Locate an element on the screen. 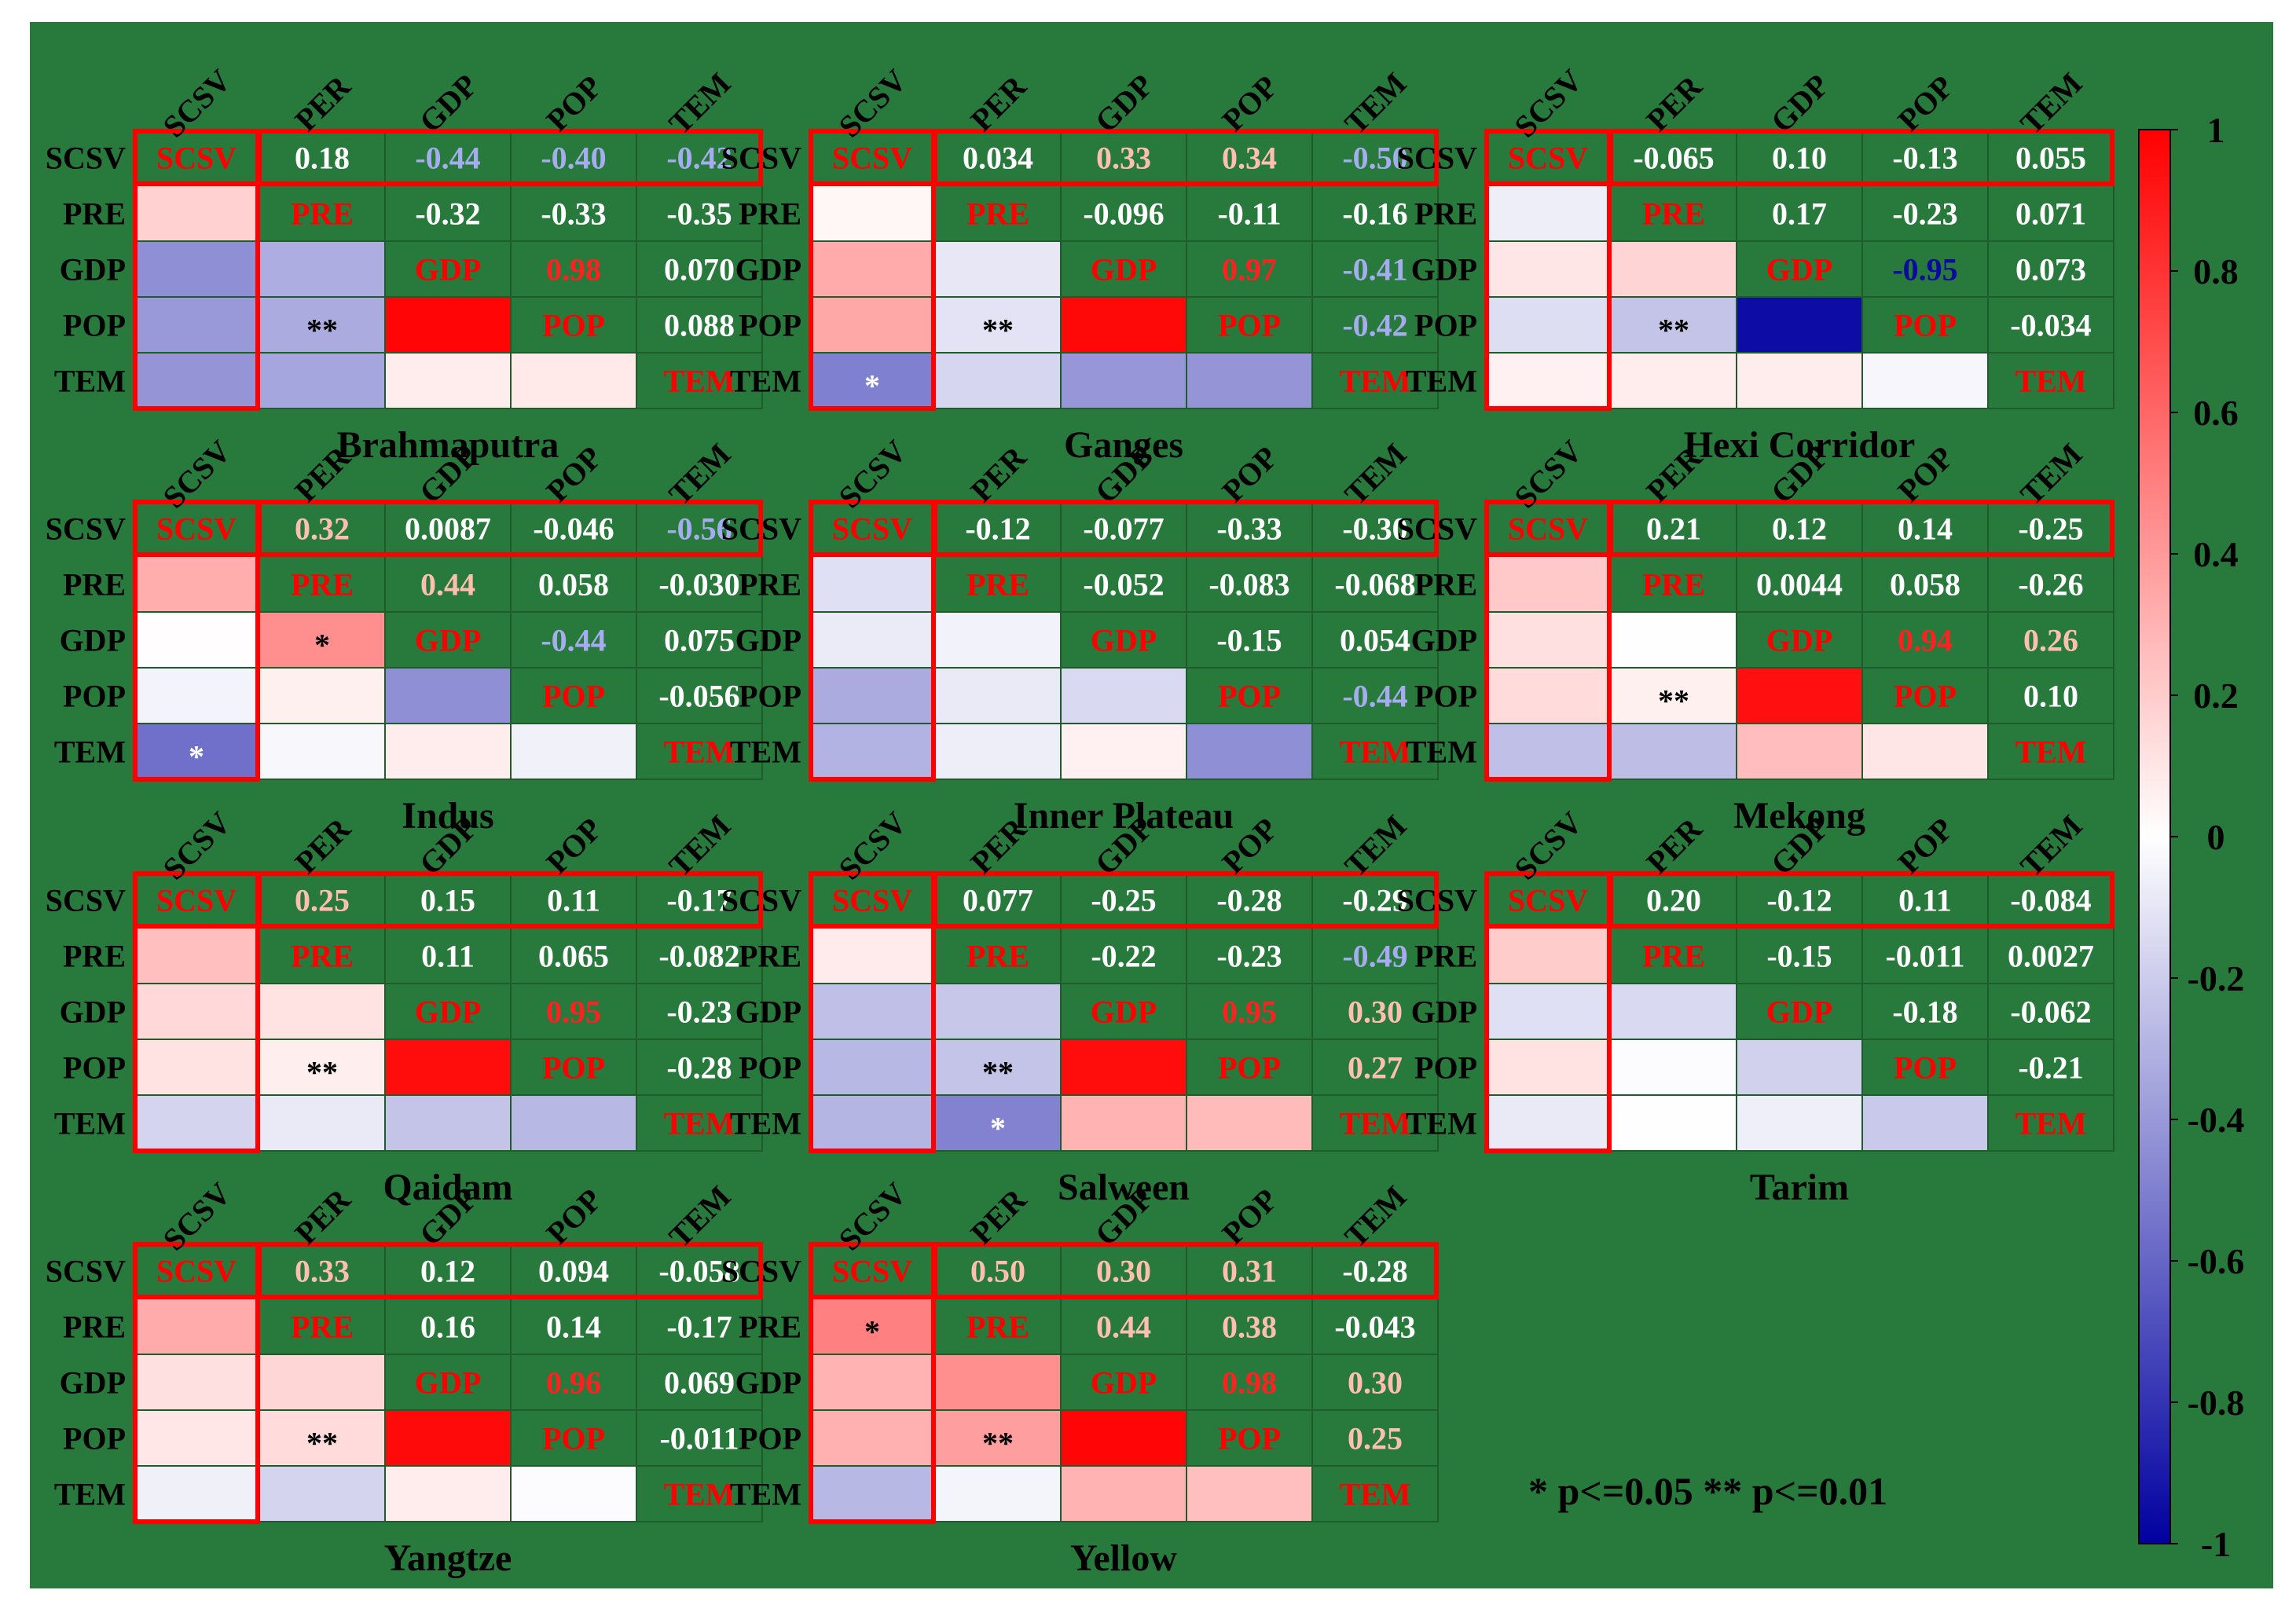  row-label: GDP is located at coordinates (768, 640).